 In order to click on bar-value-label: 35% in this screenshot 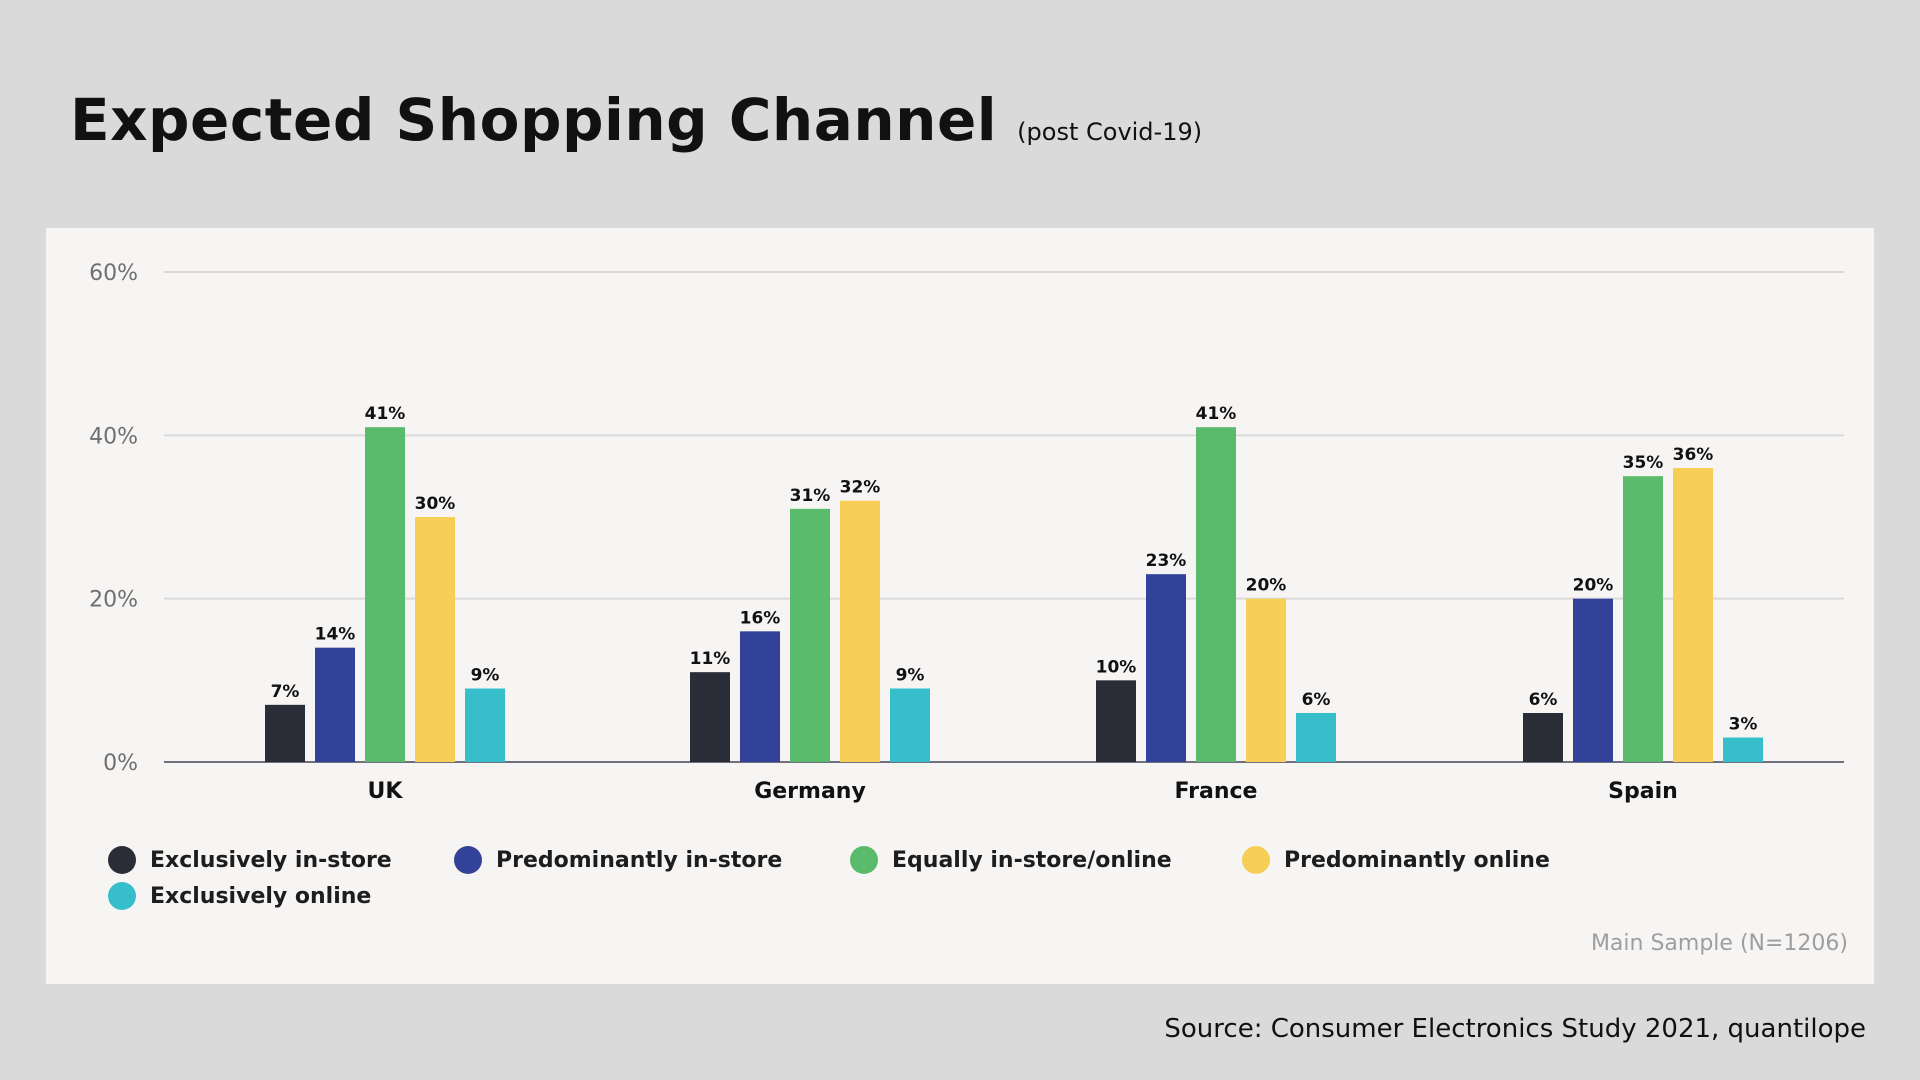, I will do `click(1643, 463)`.